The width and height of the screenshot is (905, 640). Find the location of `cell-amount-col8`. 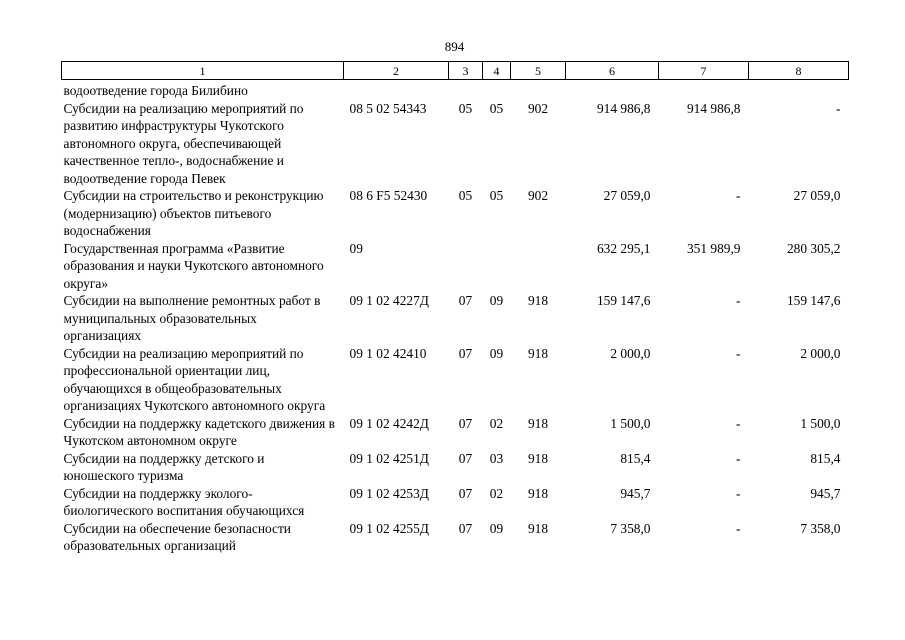

cell-amount-col8 is located at coordinates (799, 90).